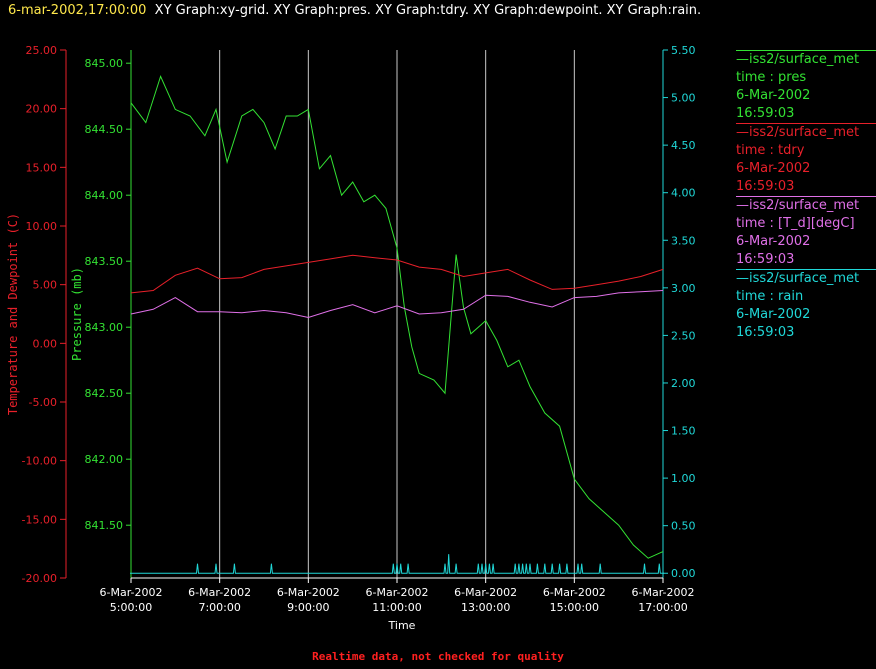 The width and height of the screenshot is (876, 669). What do you see at coordinates (104, 327) in the screenshot?
I see `pressure-tick-label: 843.00` at bounding box center [104, 327].